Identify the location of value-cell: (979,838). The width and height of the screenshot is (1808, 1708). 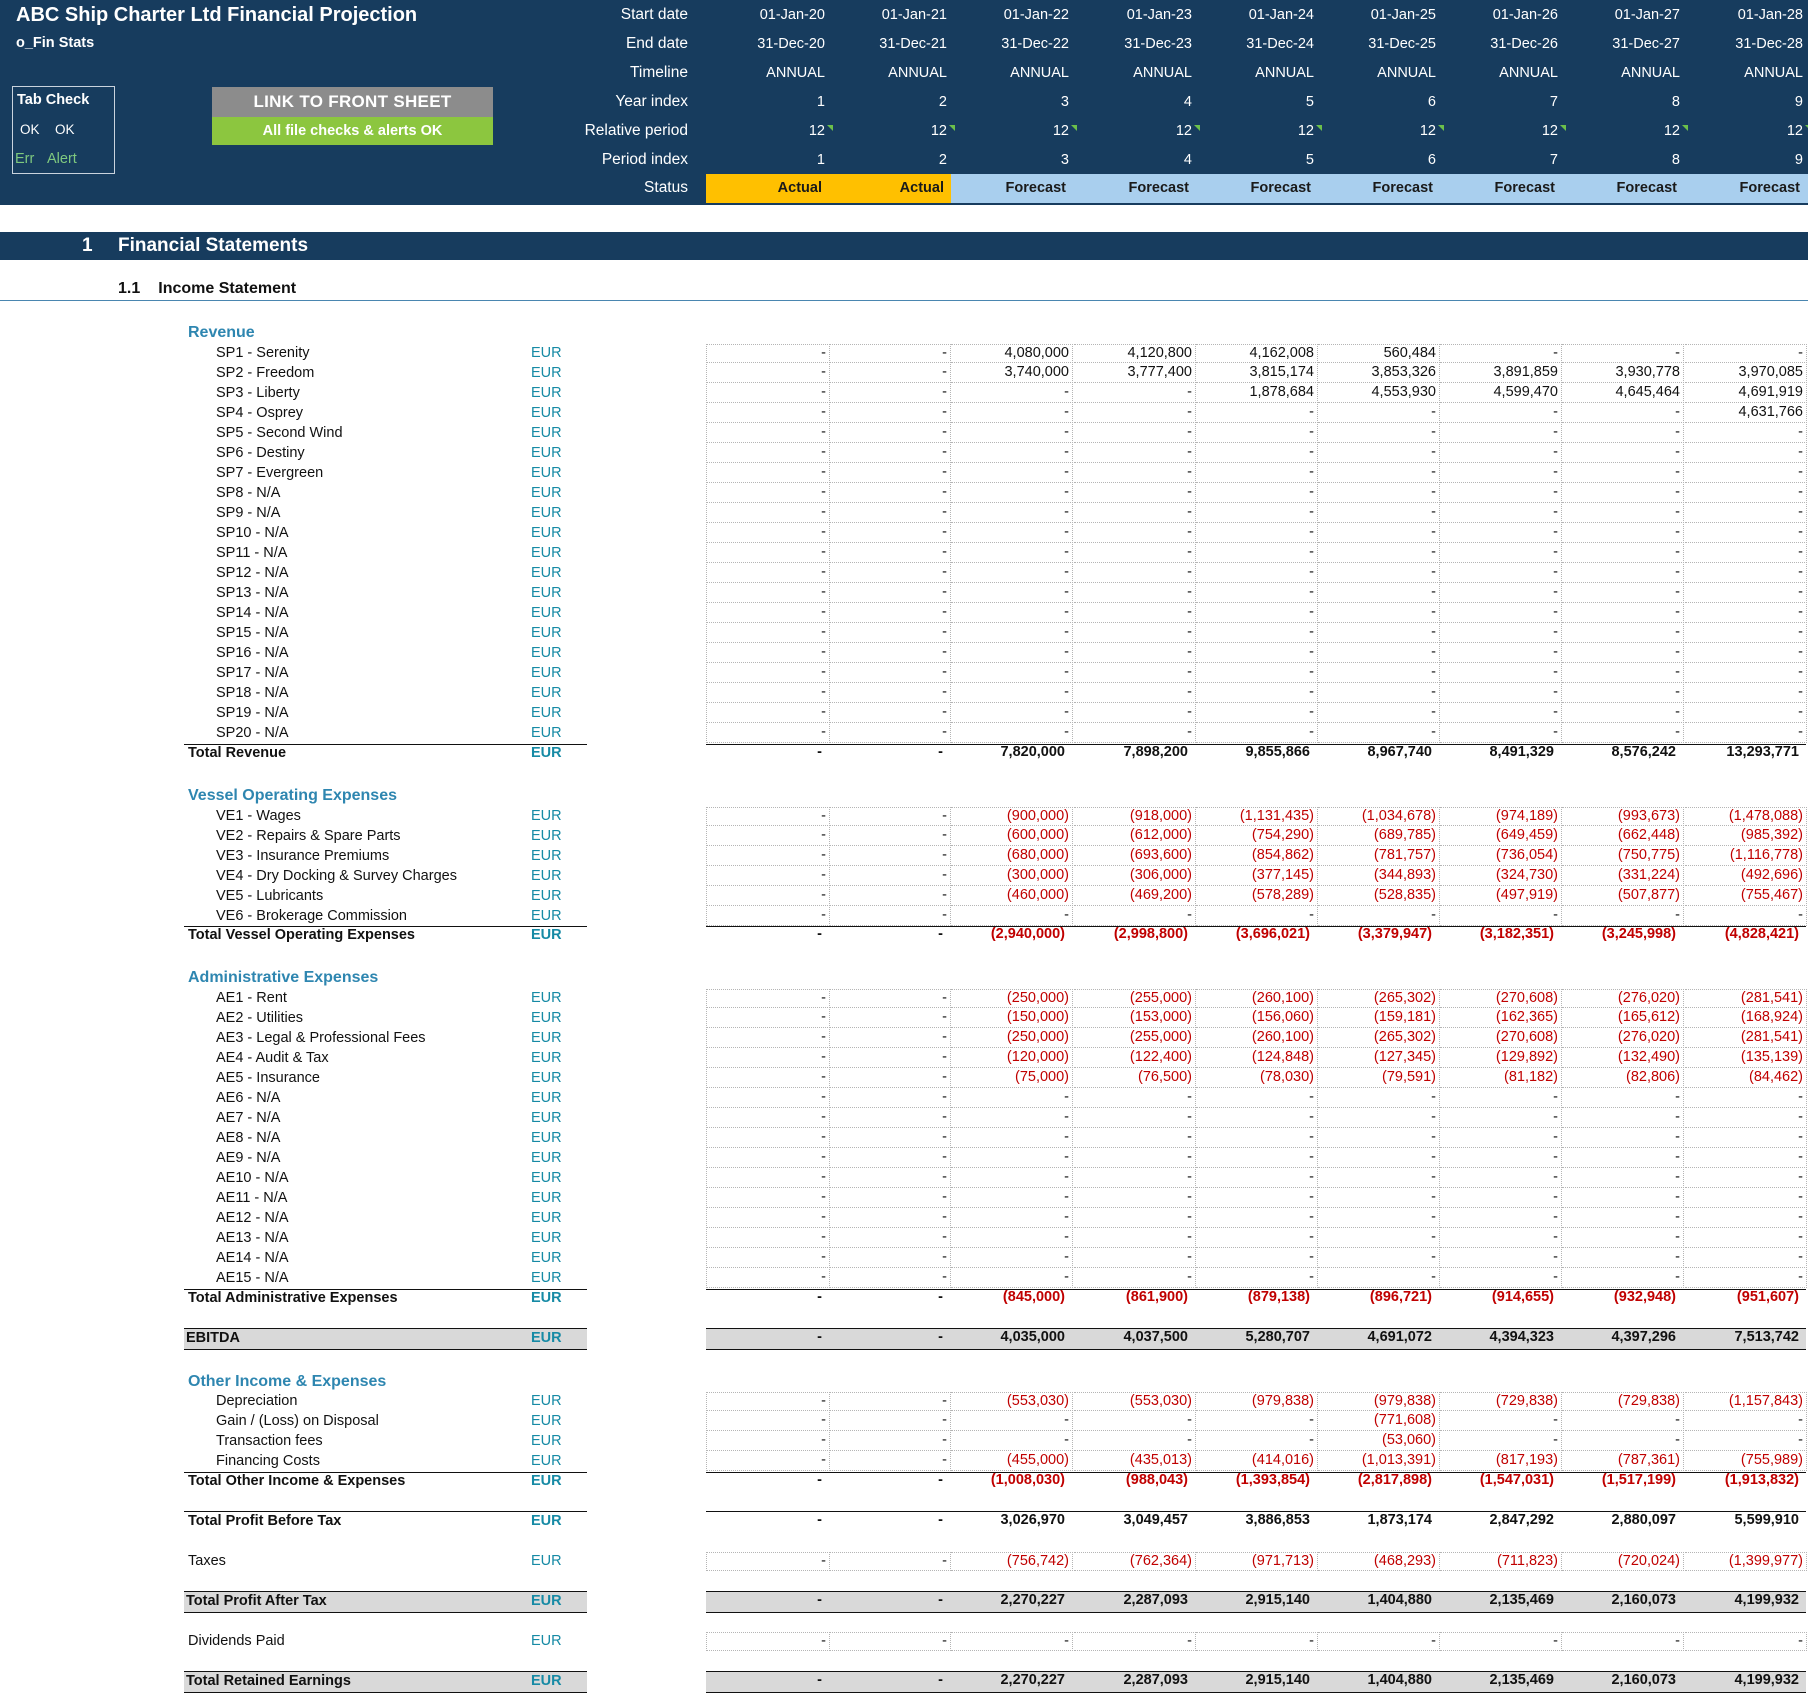
(1257, 1401).